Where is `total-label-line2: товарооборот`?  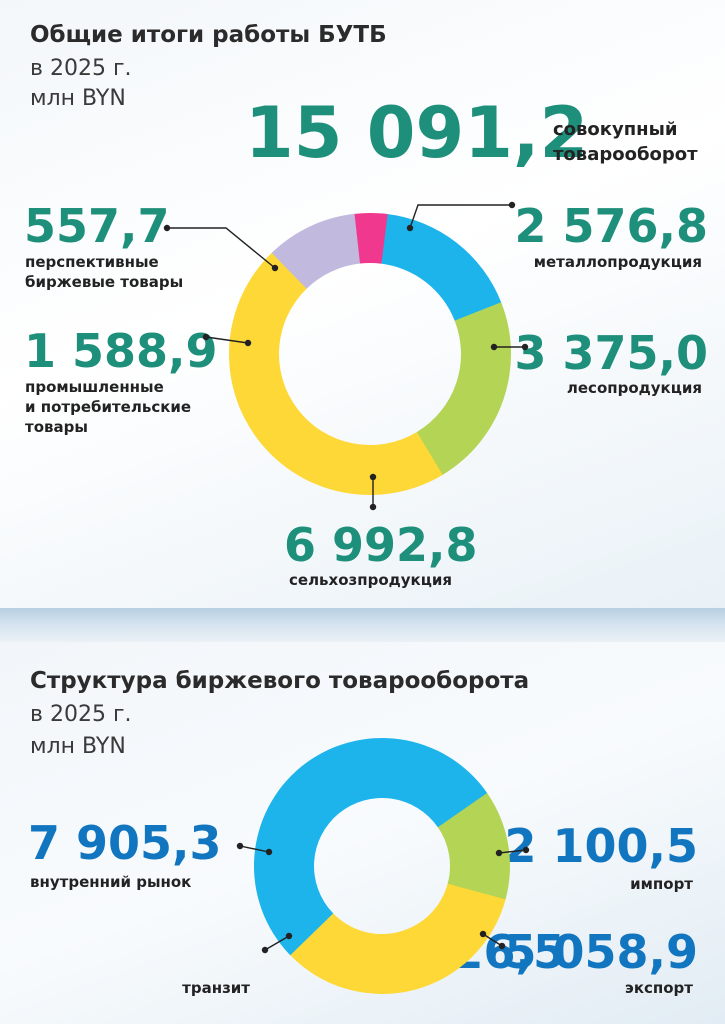
total-label-line2: товарооборот is located at coordinates (625, 154).